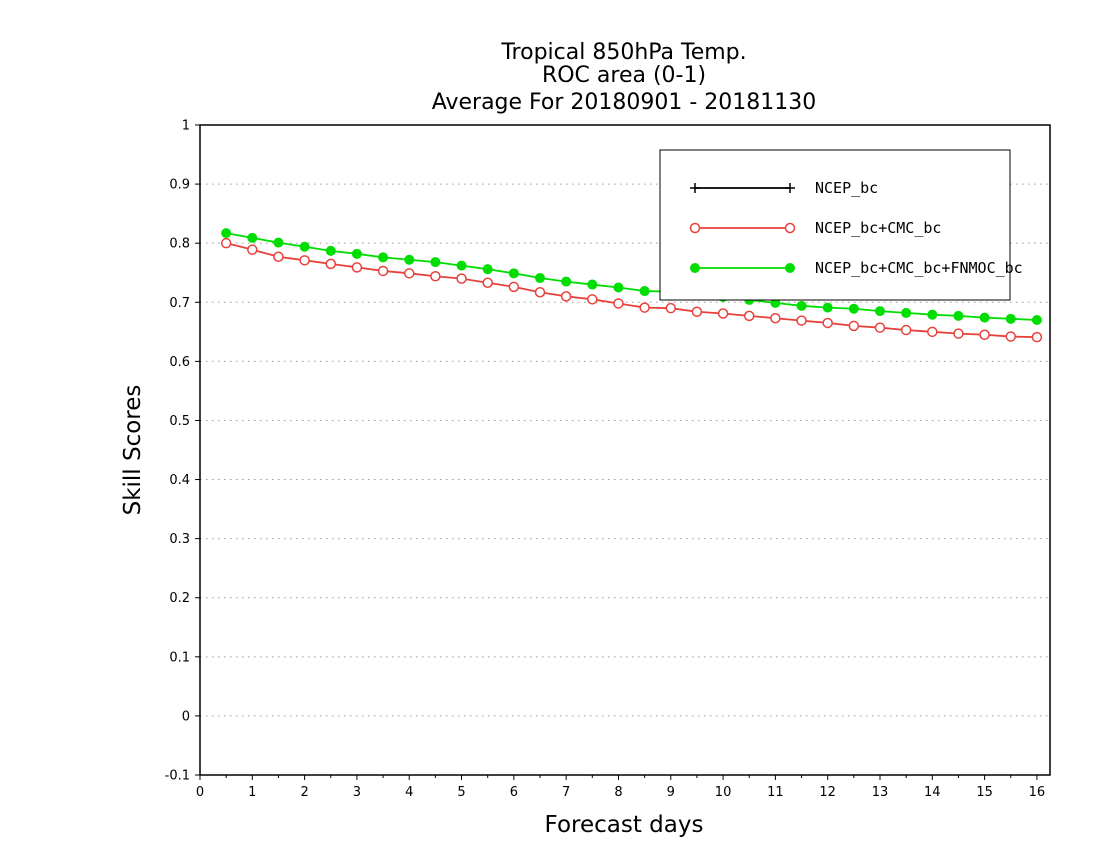 Image resolution: width=1100 pixels, height=850 pixels. Describe the element at coordinates (566, 792) in the screenshot. I see `x-tick-label: 7` at that location.